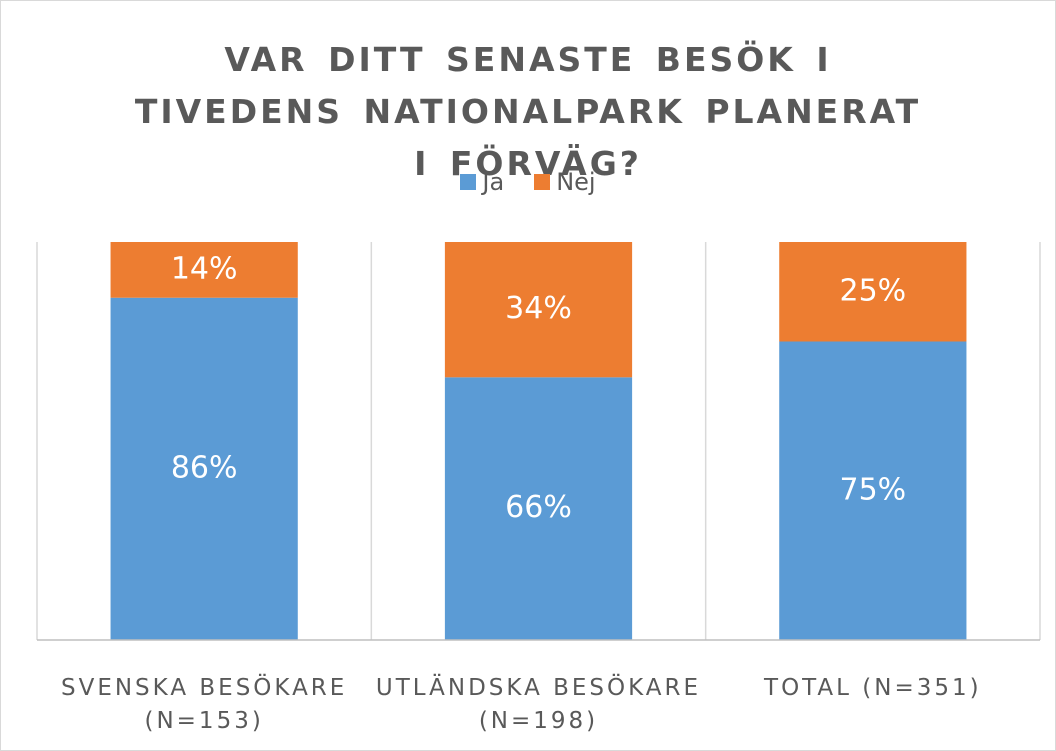 This screenshot has height=751, width=1056. I want to click on data-label: 34%, so click(538, 308).